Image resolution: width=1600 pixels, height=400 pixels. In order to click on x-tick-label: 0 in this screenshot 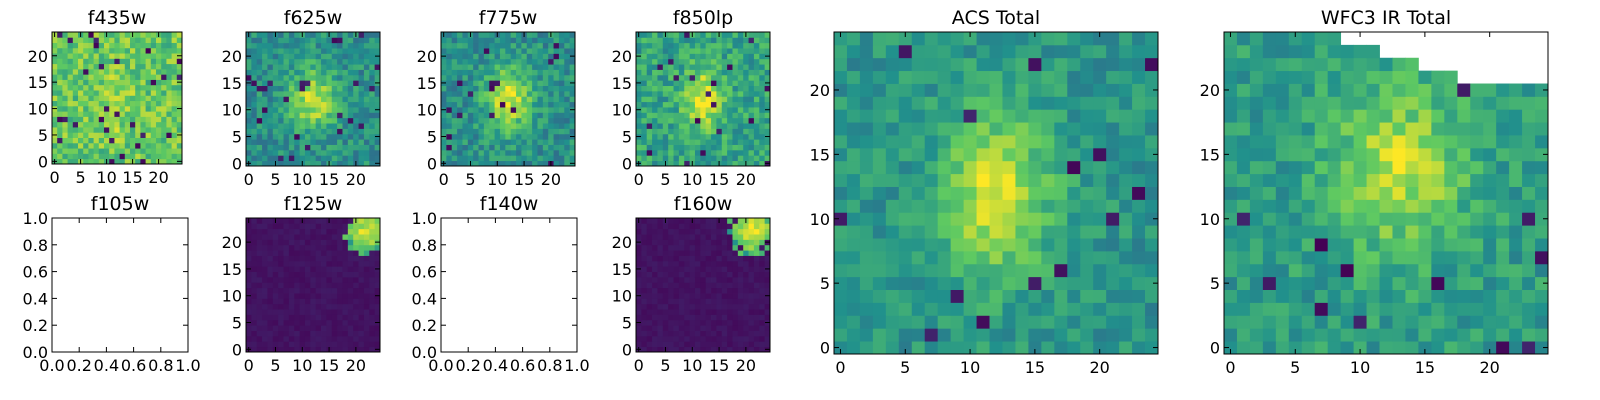, I will do `click(55, 177)`.